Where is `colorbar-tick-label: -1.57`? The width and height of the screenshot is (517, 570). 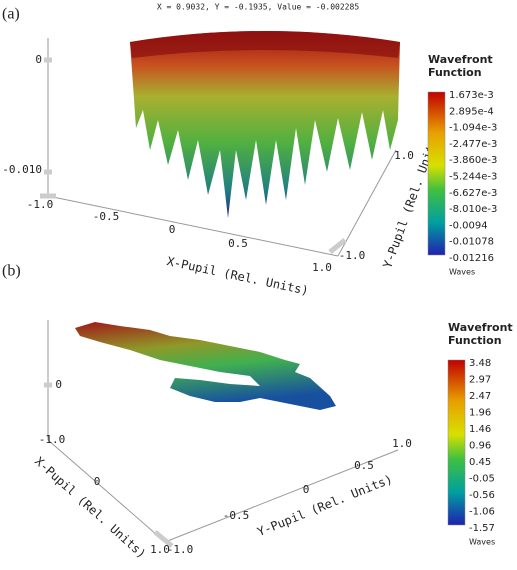 colorbar-tick-label: -1.57 is located at coordinates (482, 528).